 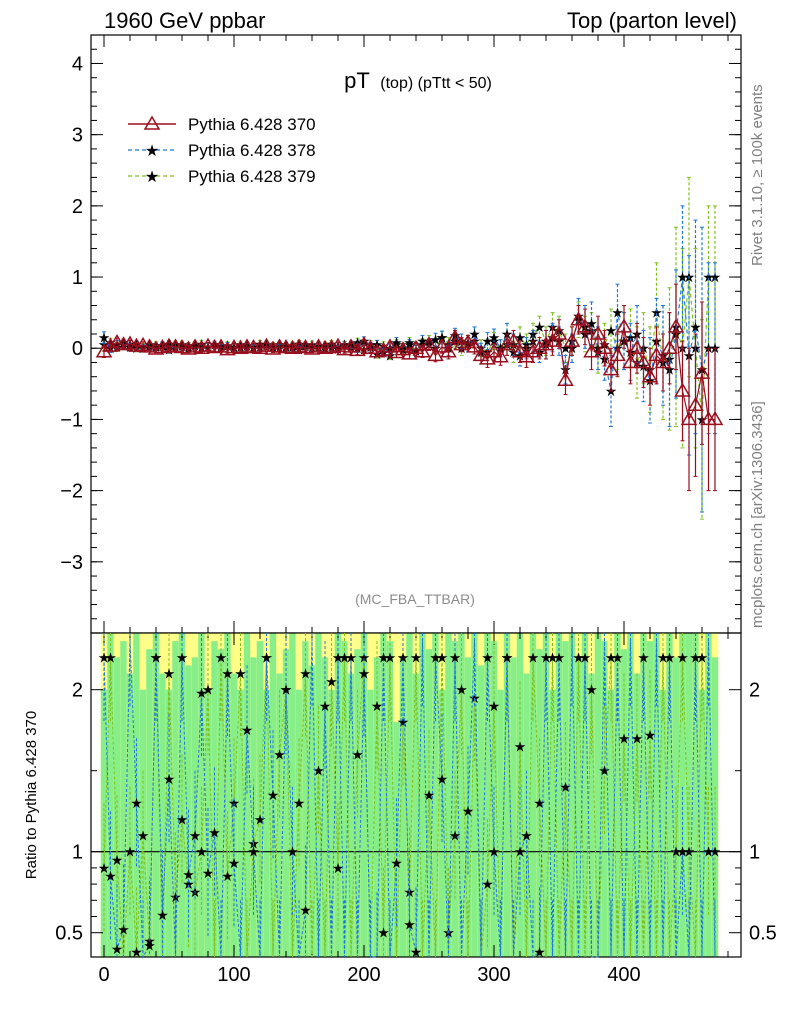 I want to click on plot-title: pT (top) (pTtt < 50), so click(x=418, y=80).